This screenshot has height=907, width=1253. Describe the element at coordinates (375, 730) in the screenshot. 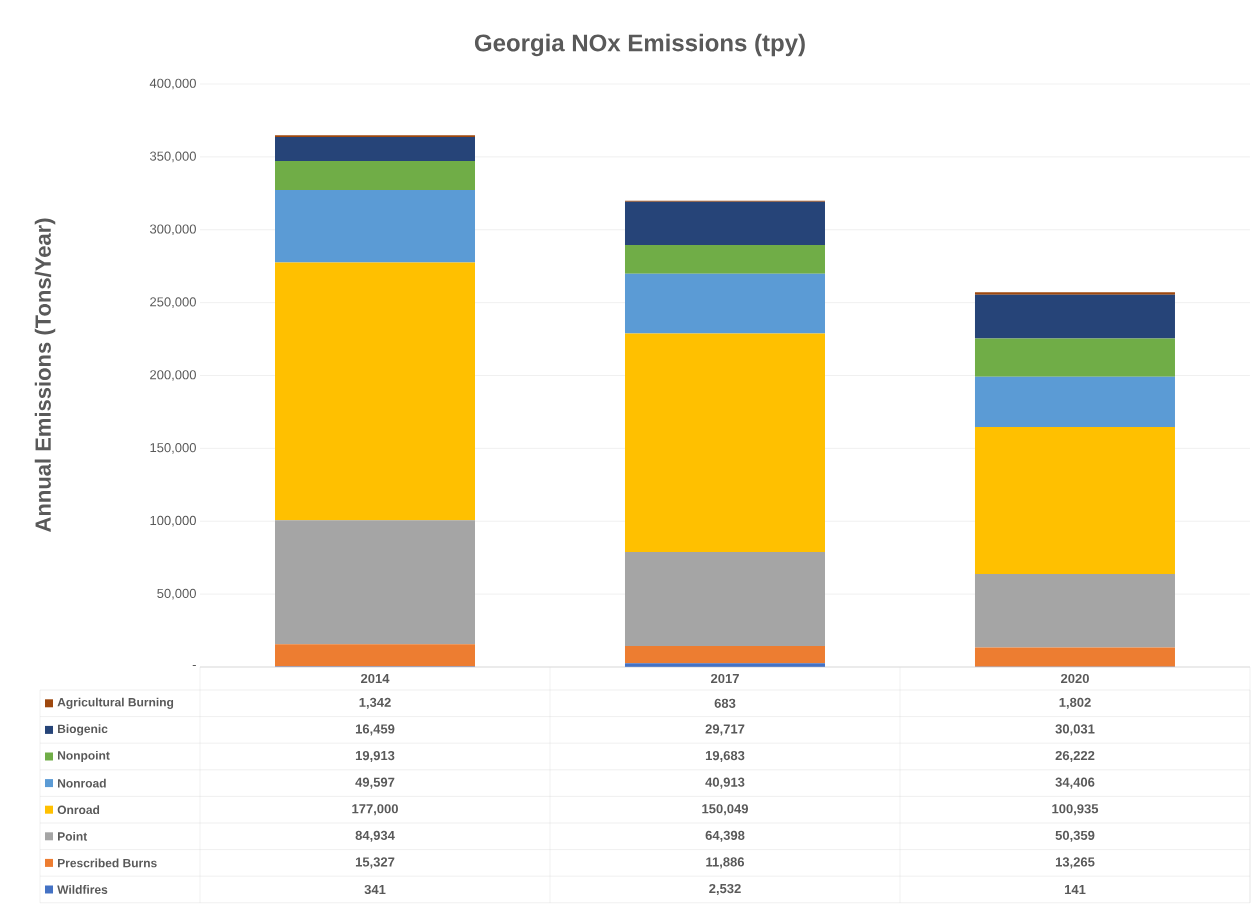

I see `data-label: 16,459` at that location.